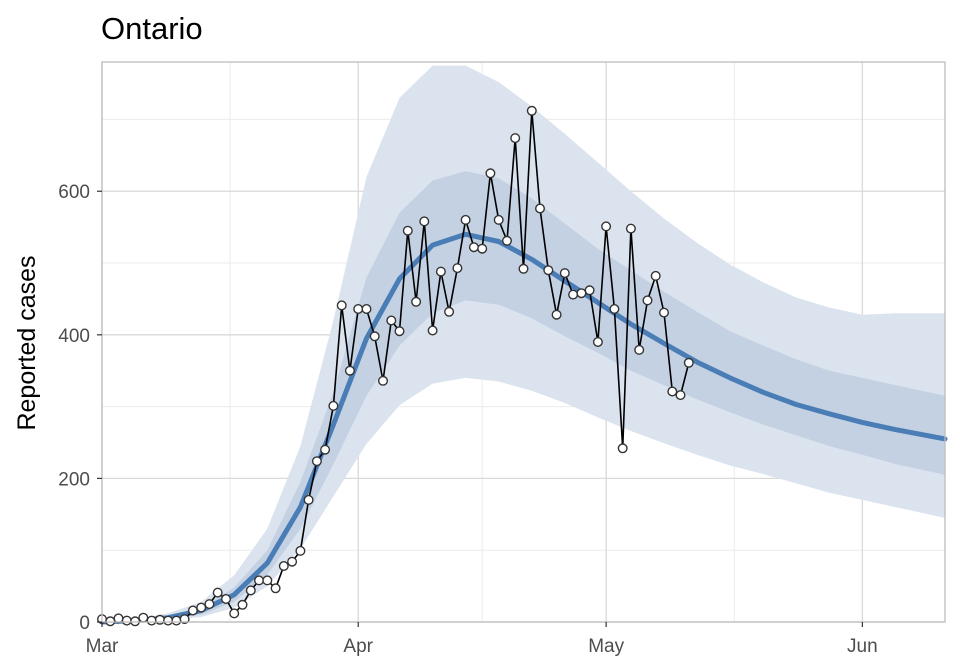  What do you see at coordinates (80, 408) in the screenshot?
I see `y-axis-ticks: 0 200 400 600` at bounding box center [80, 408].